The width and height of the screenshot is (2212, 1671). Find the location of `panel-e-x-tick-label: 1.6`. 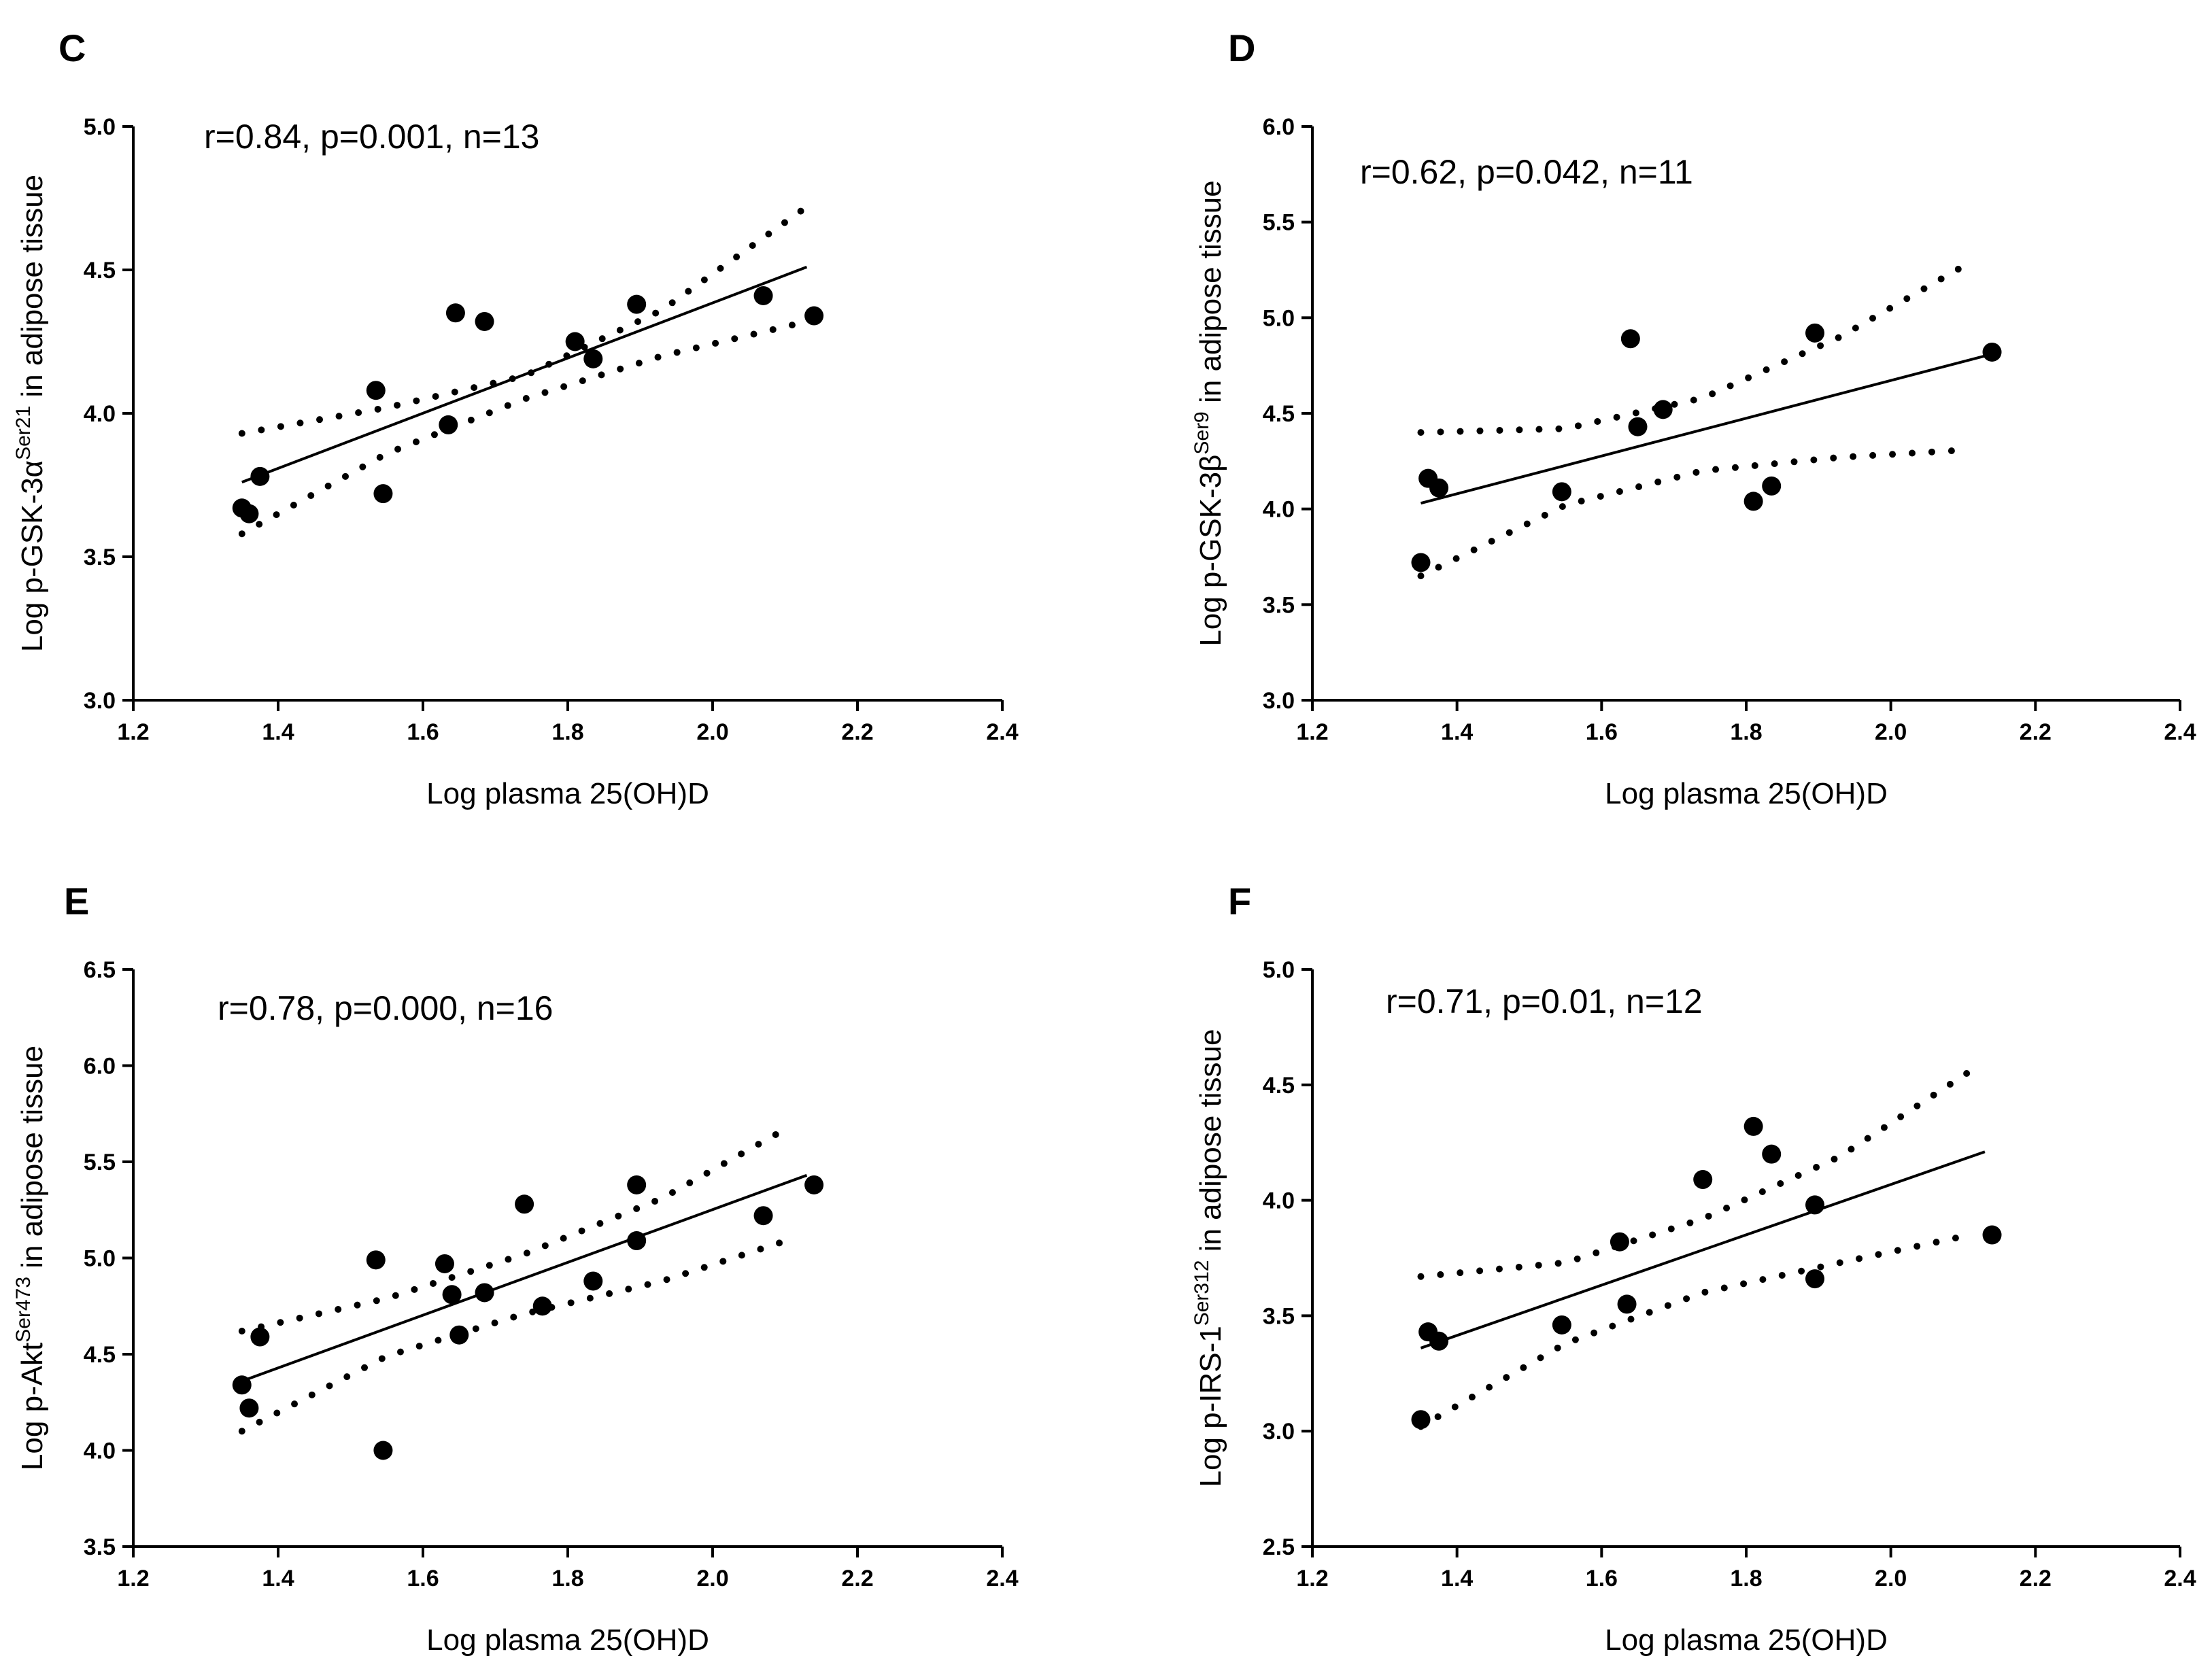

panel-e-x-tick-label: 1.6 is located at coordinates (423, 1578).